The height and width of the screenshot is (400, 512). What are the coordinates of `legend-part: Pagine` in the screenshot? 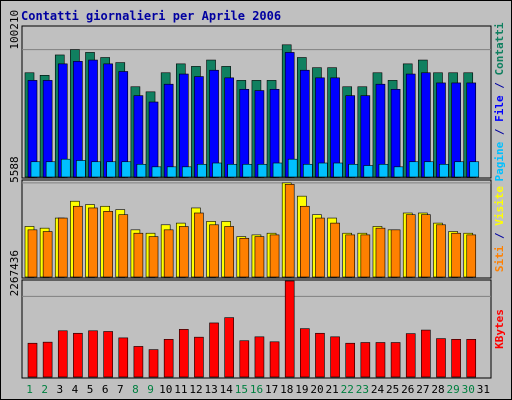 It's located at (499, 161).